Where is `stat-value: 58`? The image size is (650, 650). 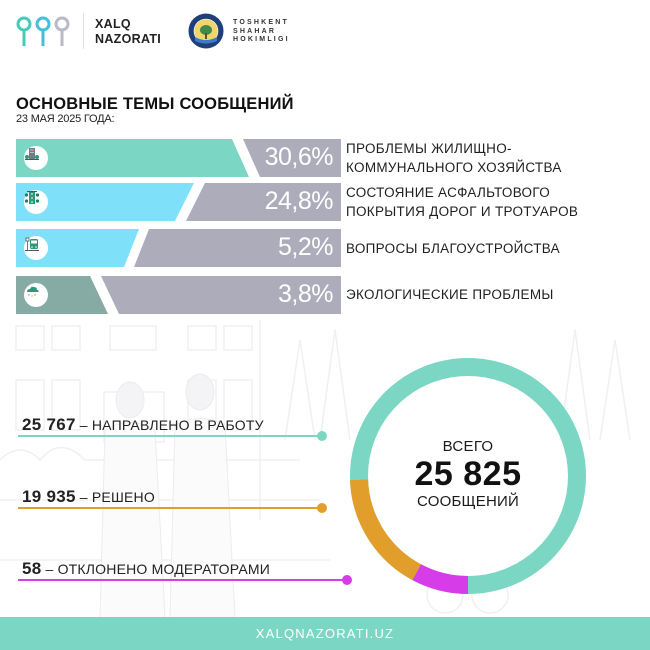
stat-value: 58 is located at coordinates (32, 568).